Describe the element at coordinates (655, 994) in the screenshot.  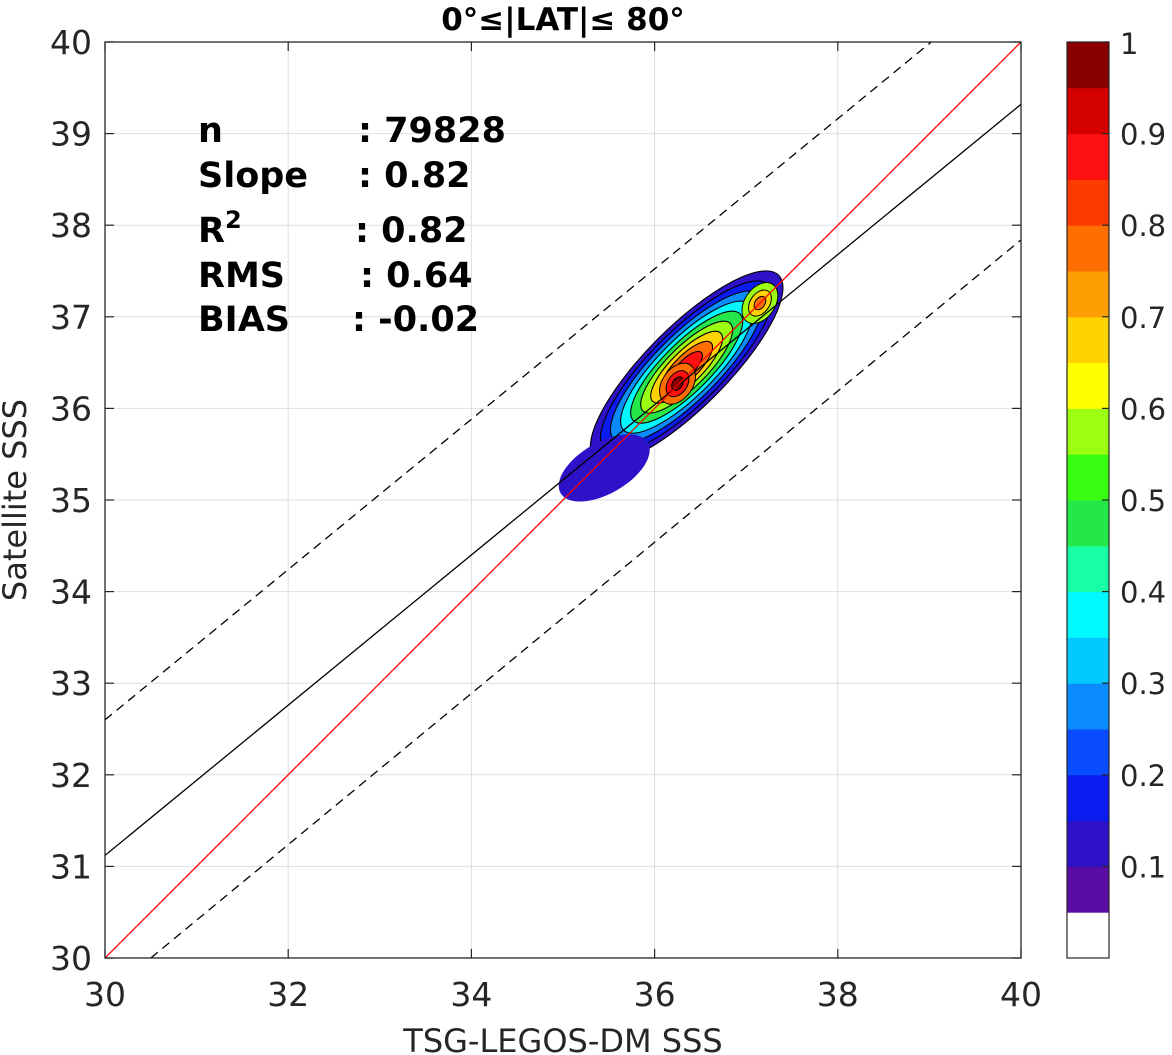
I see `x-tick-label: 36` at that location.